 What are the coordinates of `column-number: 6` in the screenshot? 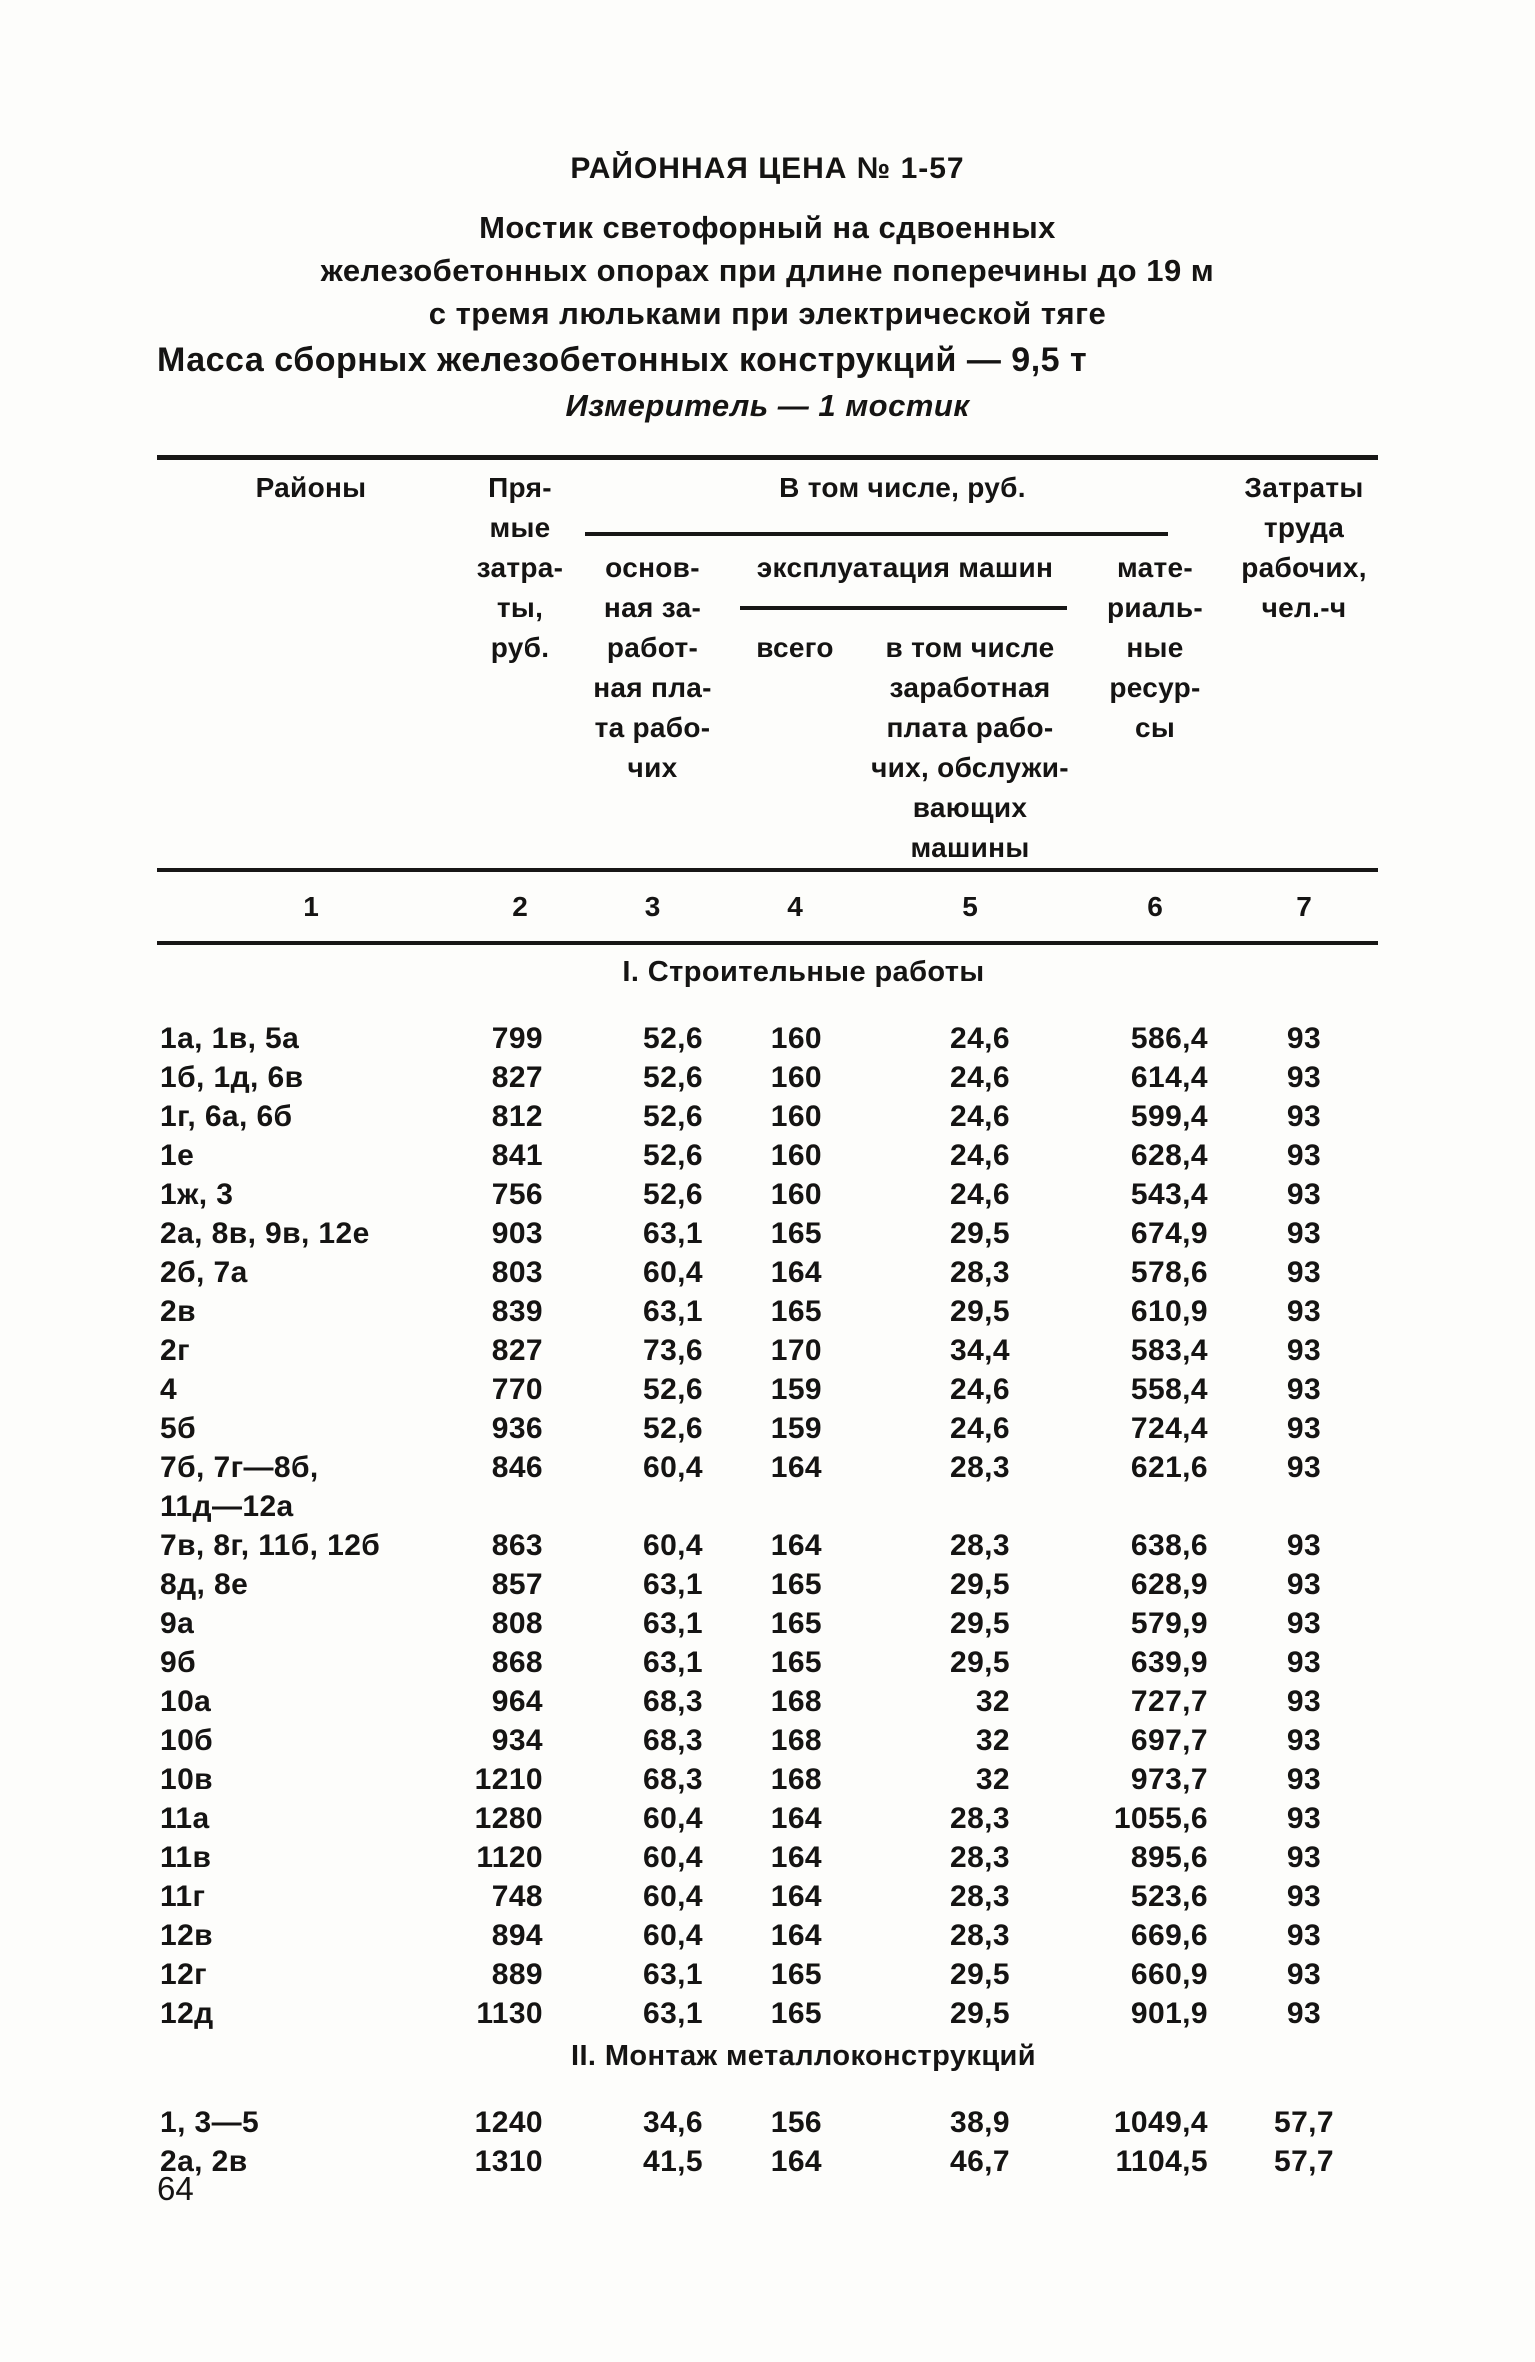 It's located at (1155, 906).